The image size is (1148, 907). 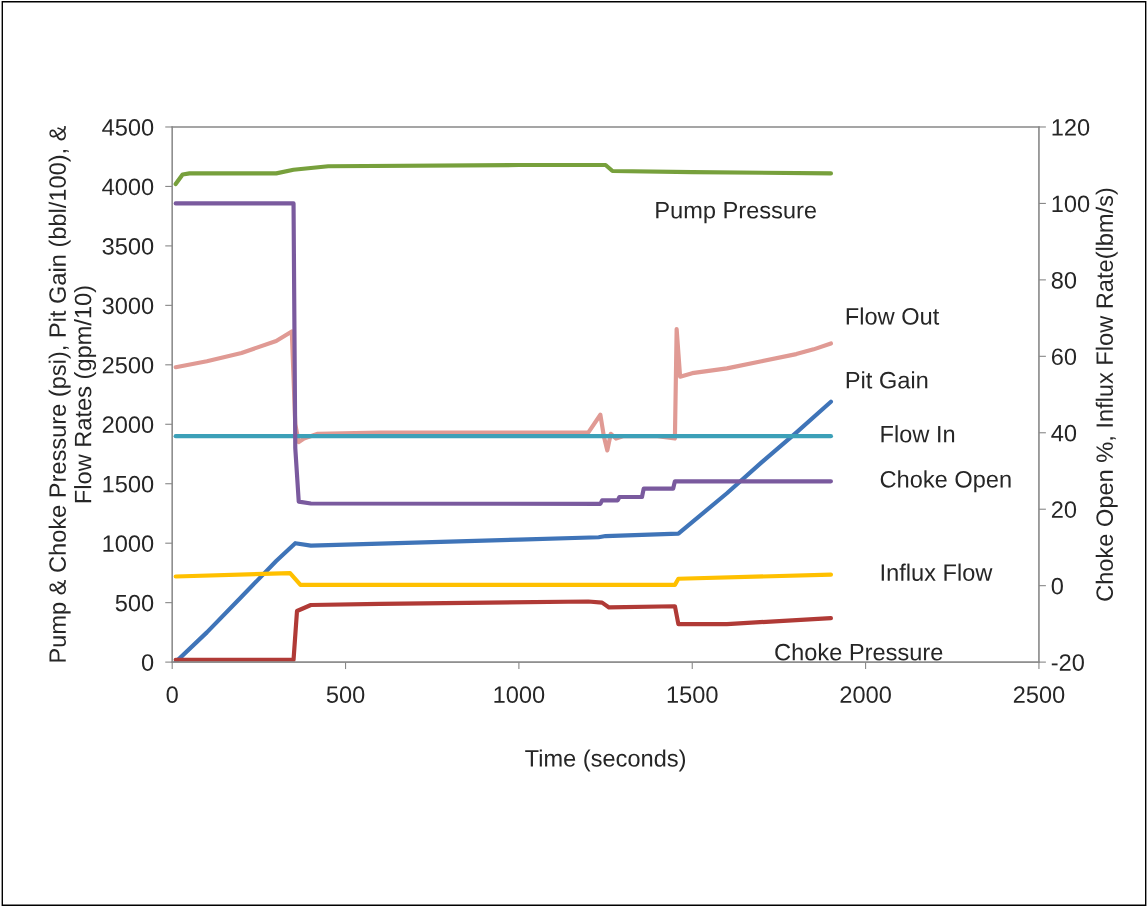 What do you see at coordinates (128, 484) in the screenshot?
I see `y-tick-label: 1500` at bounding box center [128, 484].